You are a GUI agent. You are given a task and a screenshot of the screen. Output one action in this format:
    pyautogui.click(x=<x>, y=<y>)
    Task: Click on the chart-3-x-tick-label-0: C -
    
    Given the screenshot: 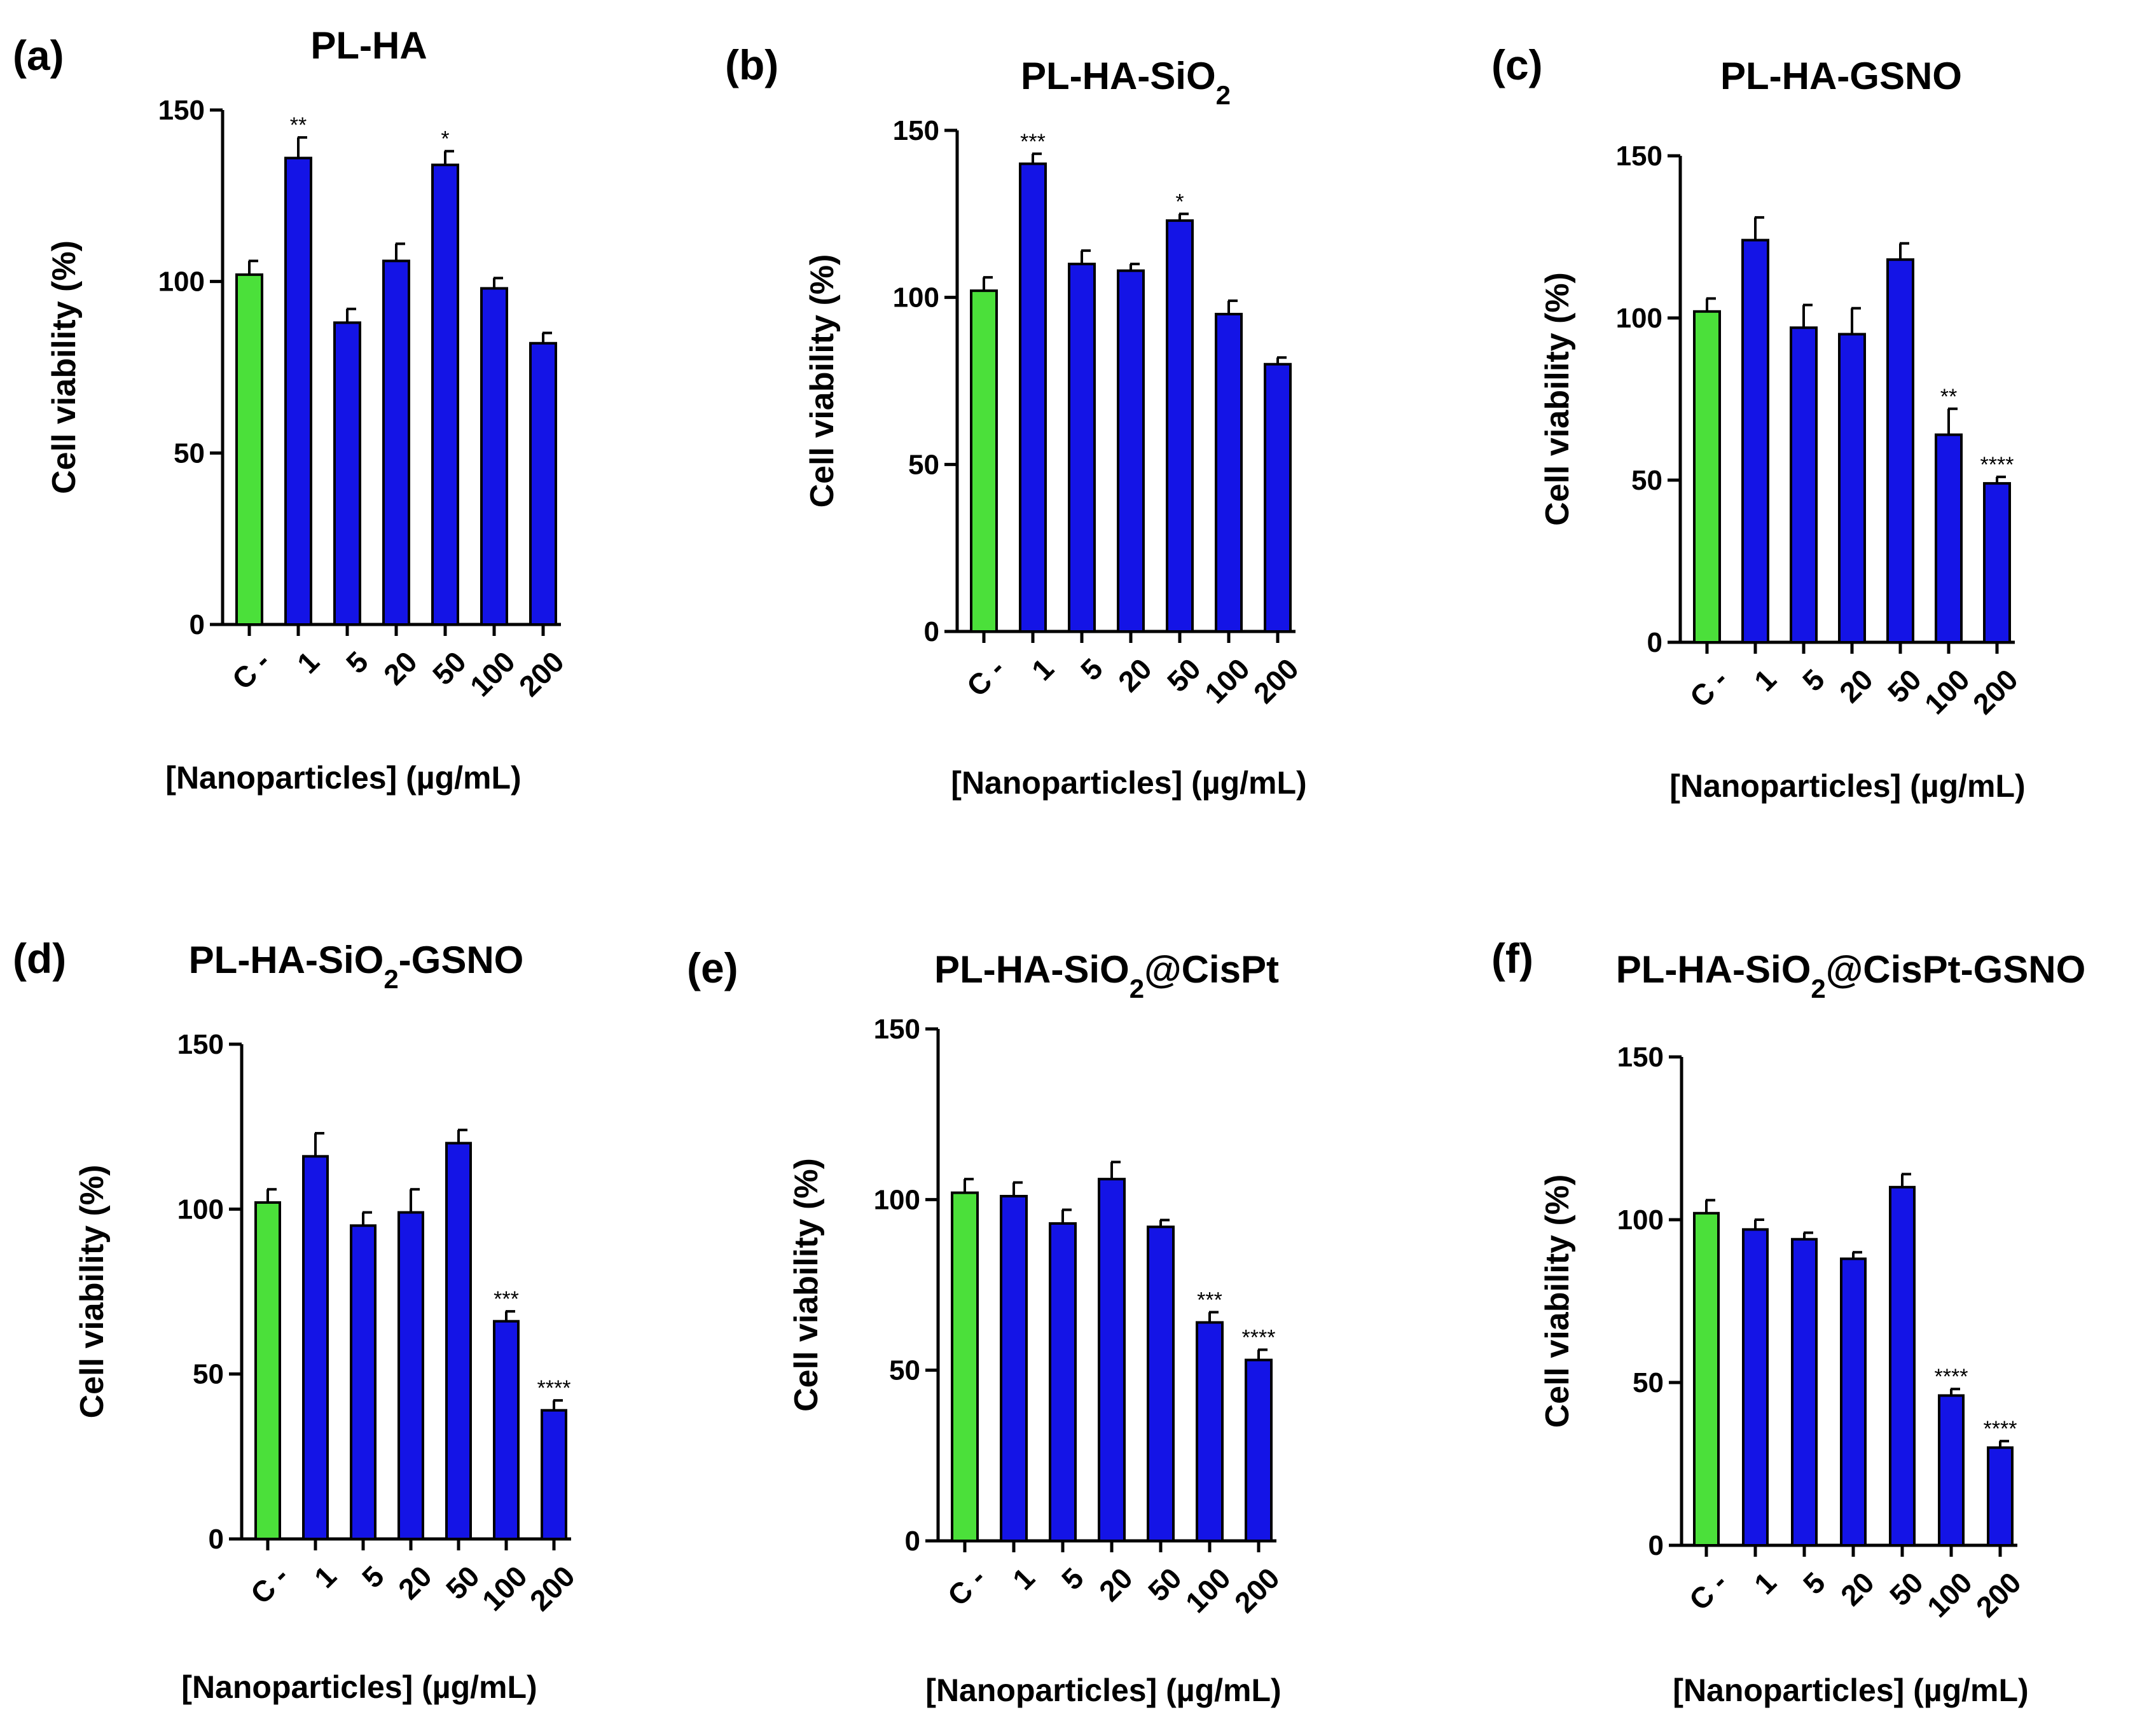 What is the action you would take?
    pyautogui.click(x=1708, y=688)
    